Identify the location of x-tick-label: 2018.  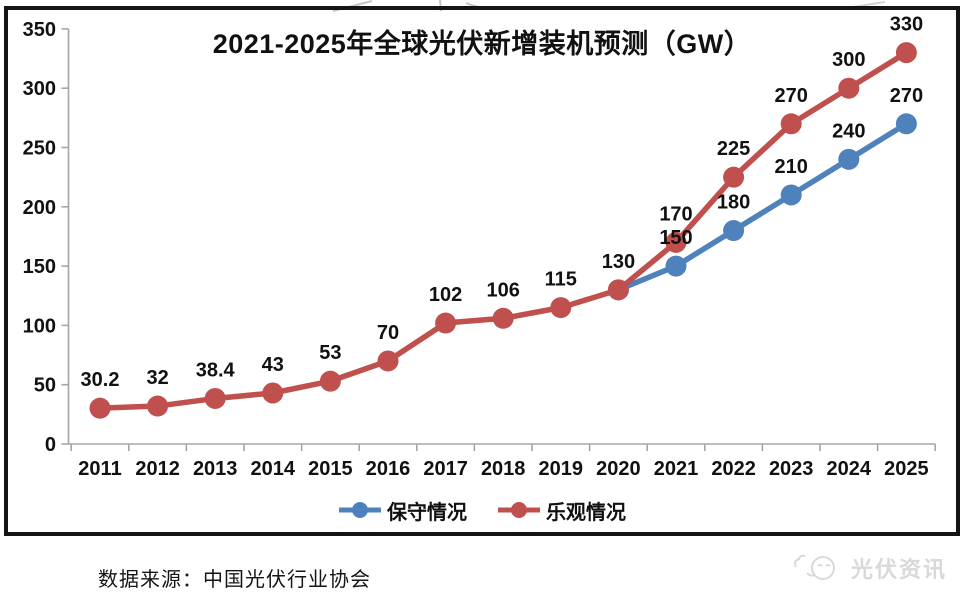
(503, 469).